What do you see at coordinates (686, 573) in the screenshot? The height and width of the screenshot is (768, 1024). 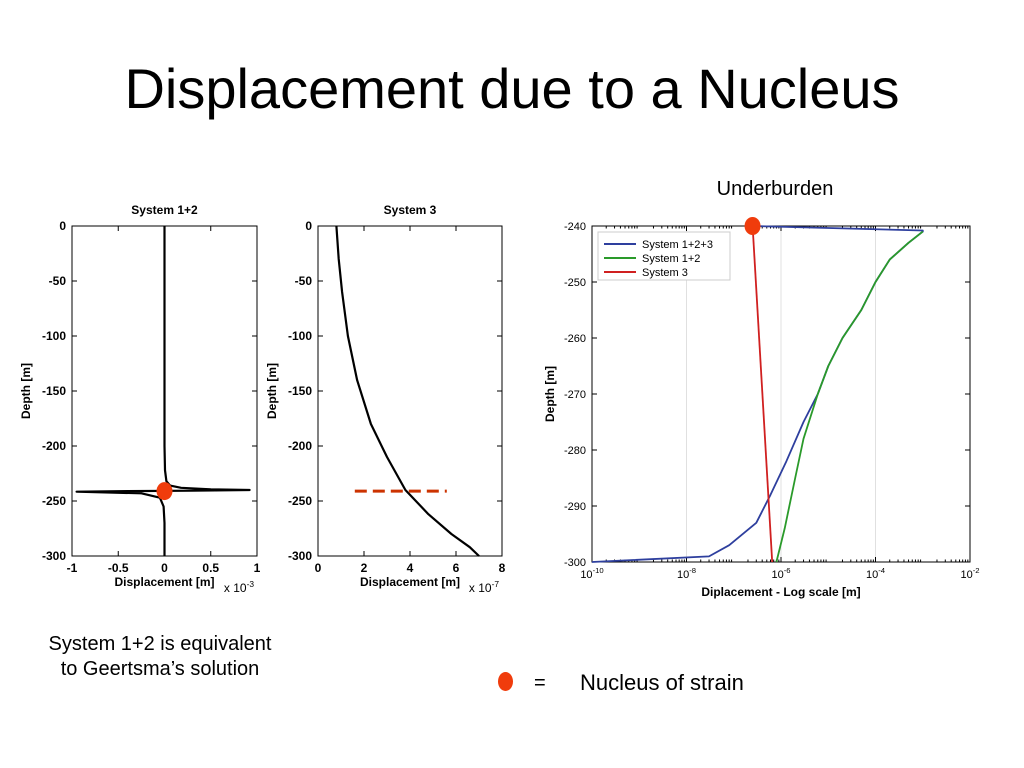 I see `x-tick-label: 10⁻⁸` at bounding box center [686, 573].